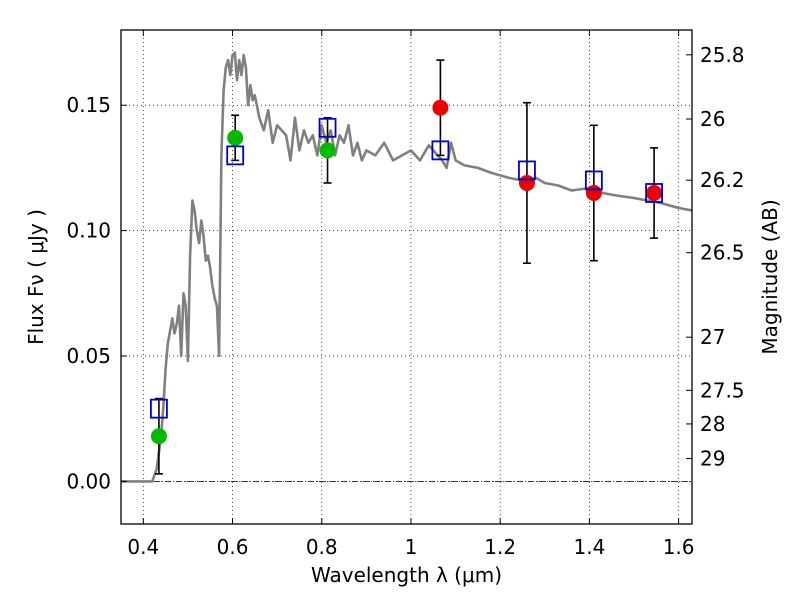 Image resolution: width=800 pixels, height=600 pixels. I want to click on mag-tick-label: 26, so click(712, 119).